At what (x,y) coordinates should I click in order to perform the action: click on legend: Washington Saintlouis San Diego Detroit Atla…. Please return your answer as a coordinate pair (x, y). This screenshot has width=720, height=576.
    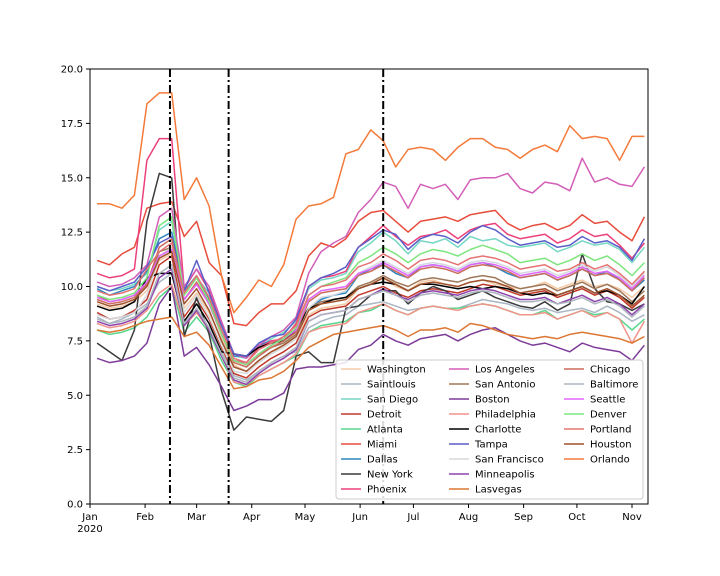
    Looking at the image, I should click on (489, 429).